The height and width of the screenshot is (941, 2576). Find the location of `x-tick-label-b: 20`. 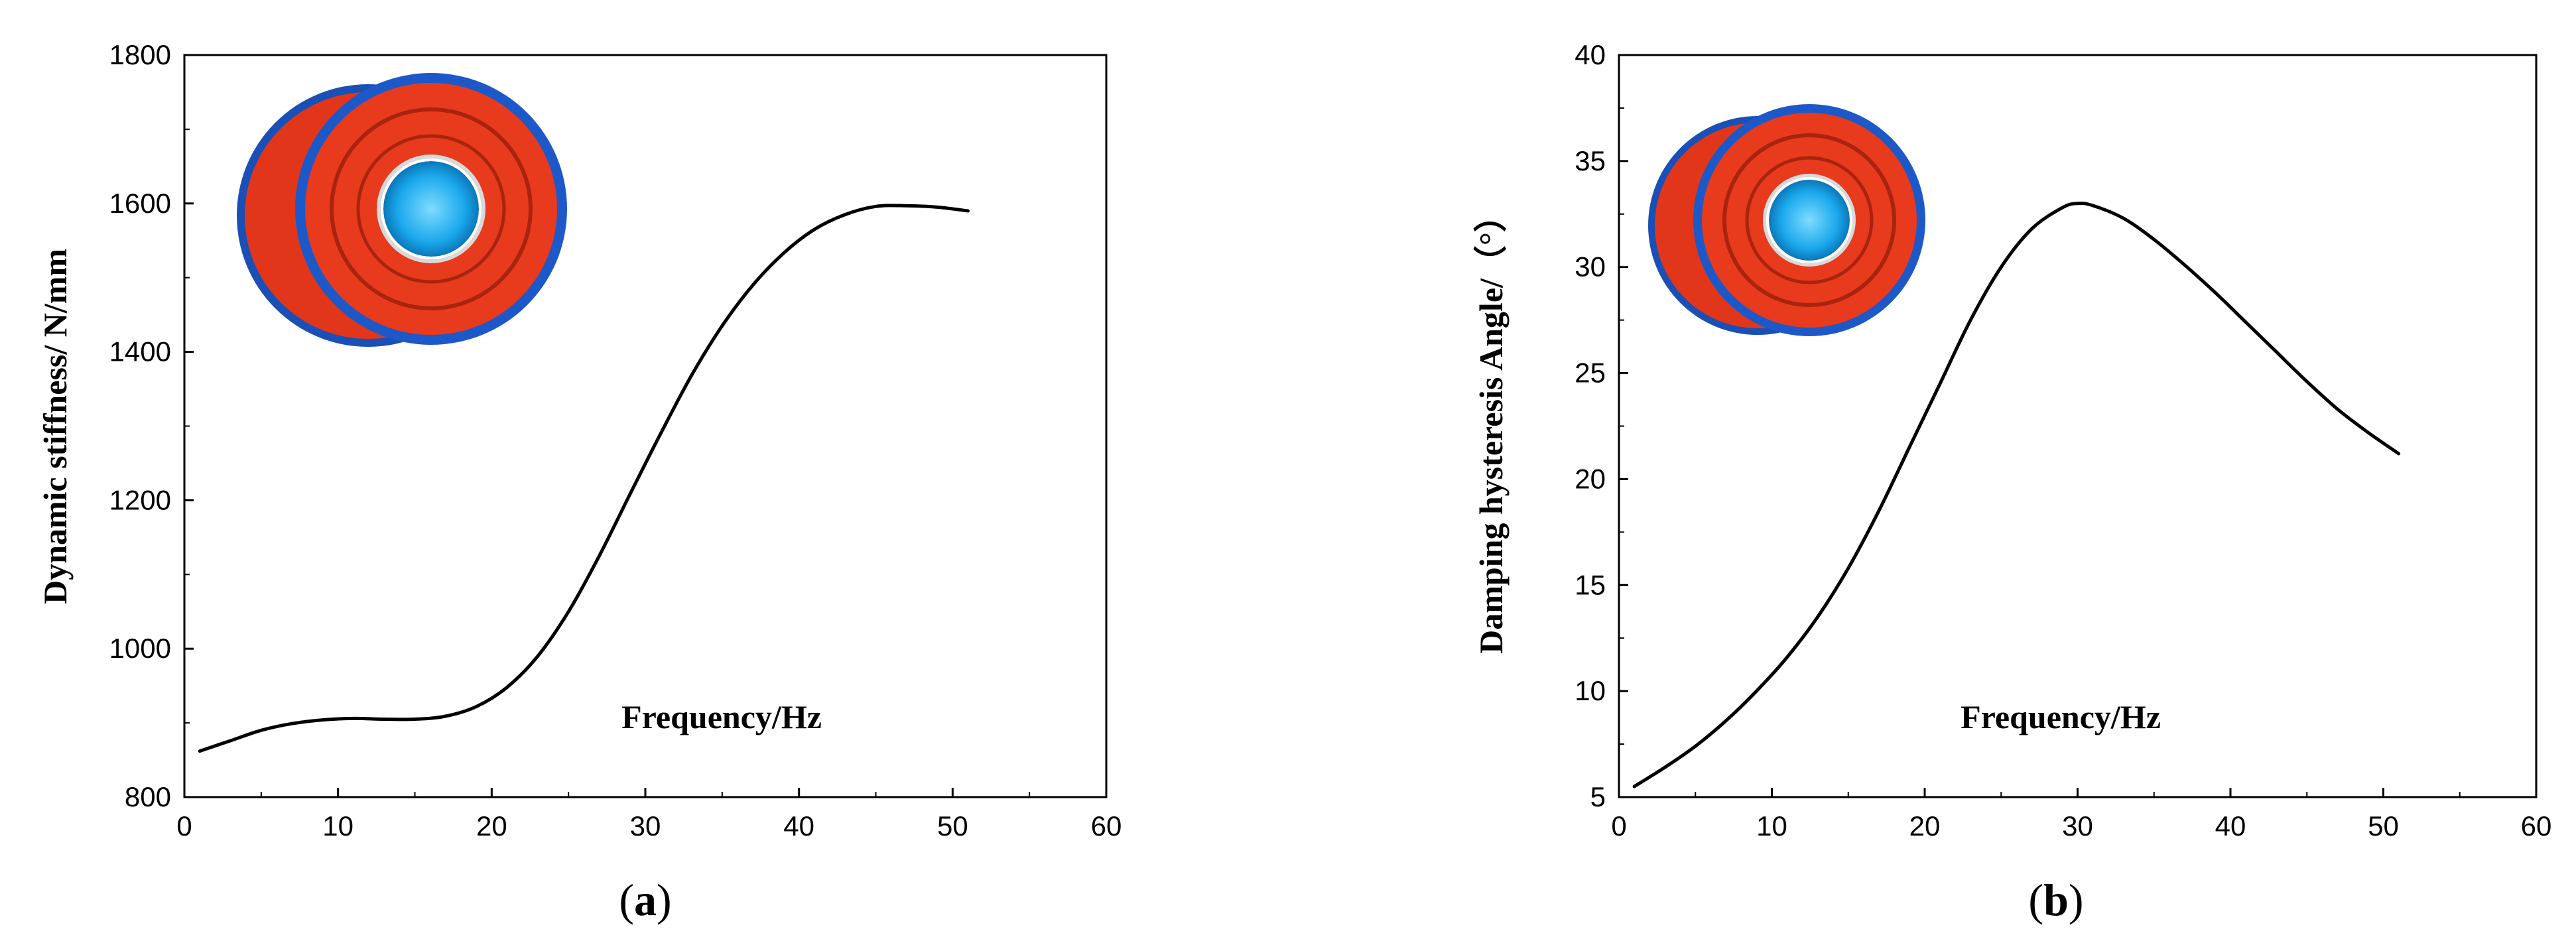

x-tick-label-b: 20 is located at coordinates (1925, 826).